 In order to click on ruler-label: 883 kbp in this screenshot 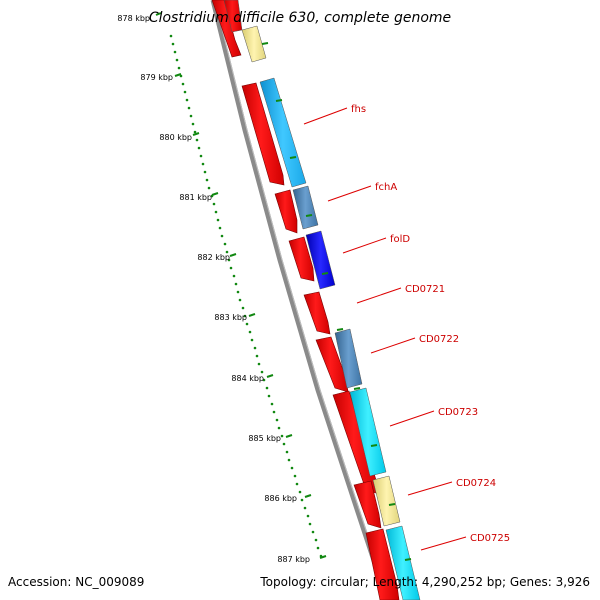, I will do `click(230, 317)`.